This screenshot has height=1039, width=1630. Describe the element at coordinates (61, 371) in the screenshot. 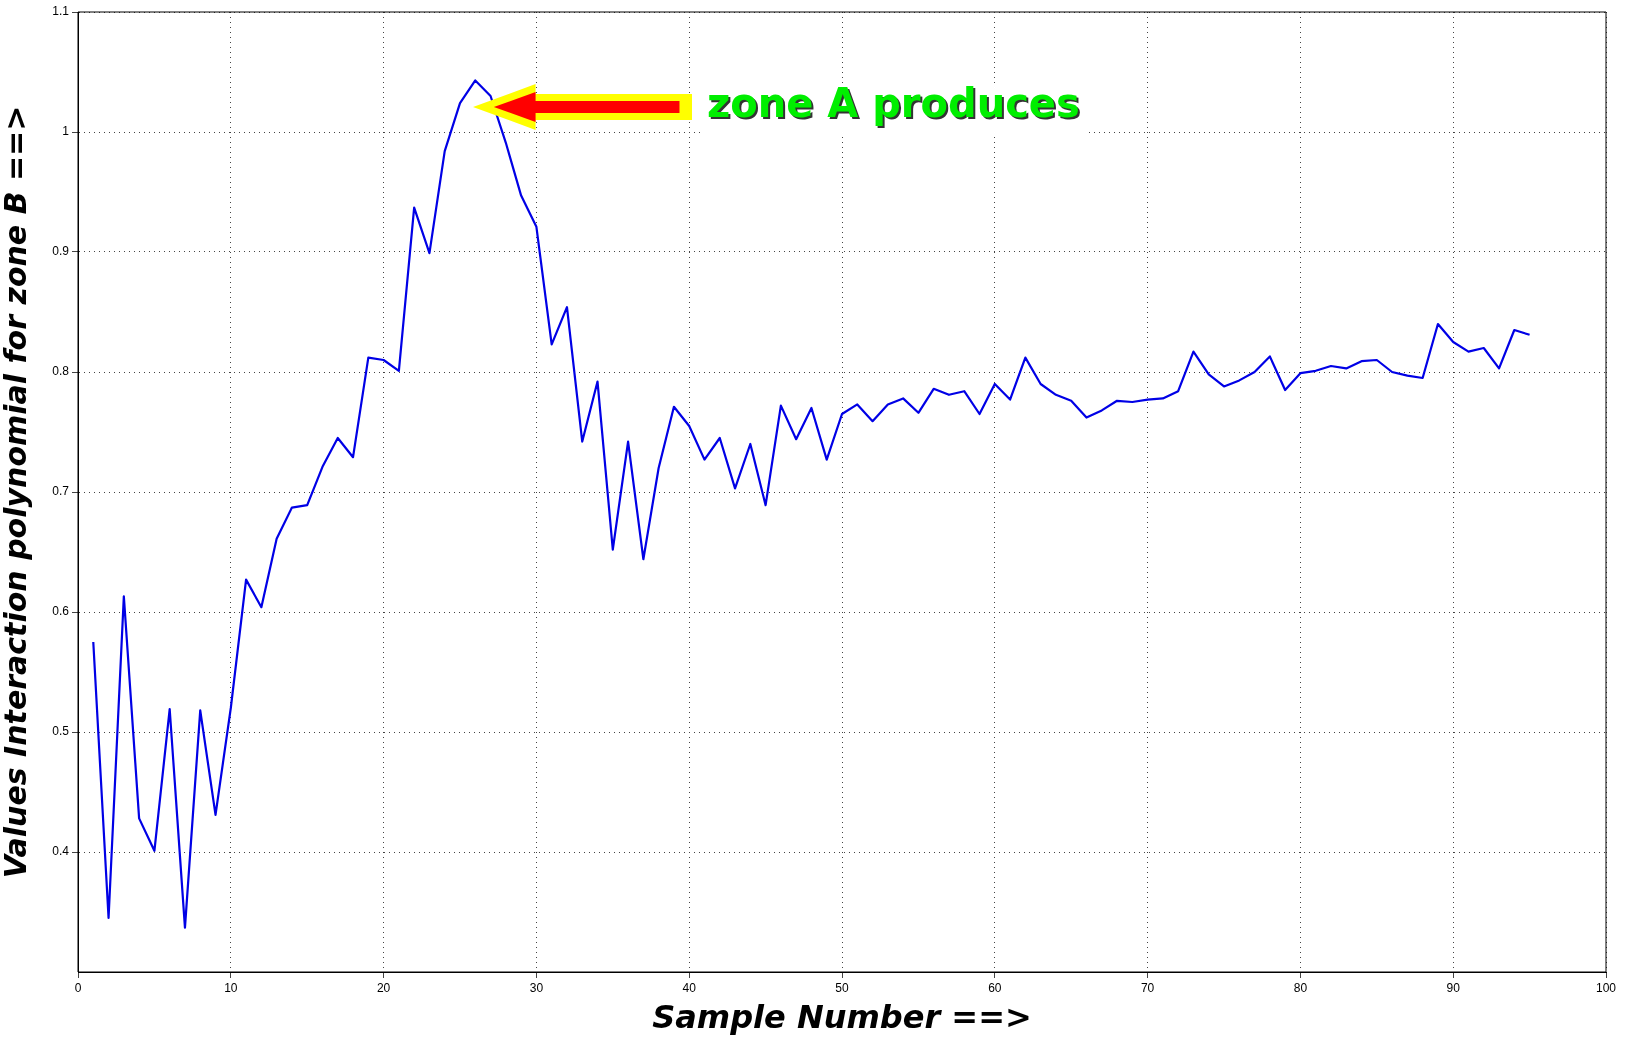

I see `y-tick-label: 0.8` at that location.